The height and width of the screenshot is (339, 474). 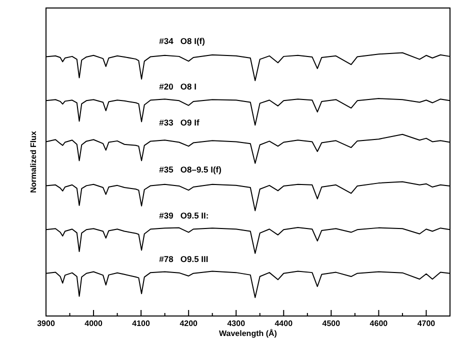 I want to click on x-tick-label: 4300, so click(x=236, y=323).